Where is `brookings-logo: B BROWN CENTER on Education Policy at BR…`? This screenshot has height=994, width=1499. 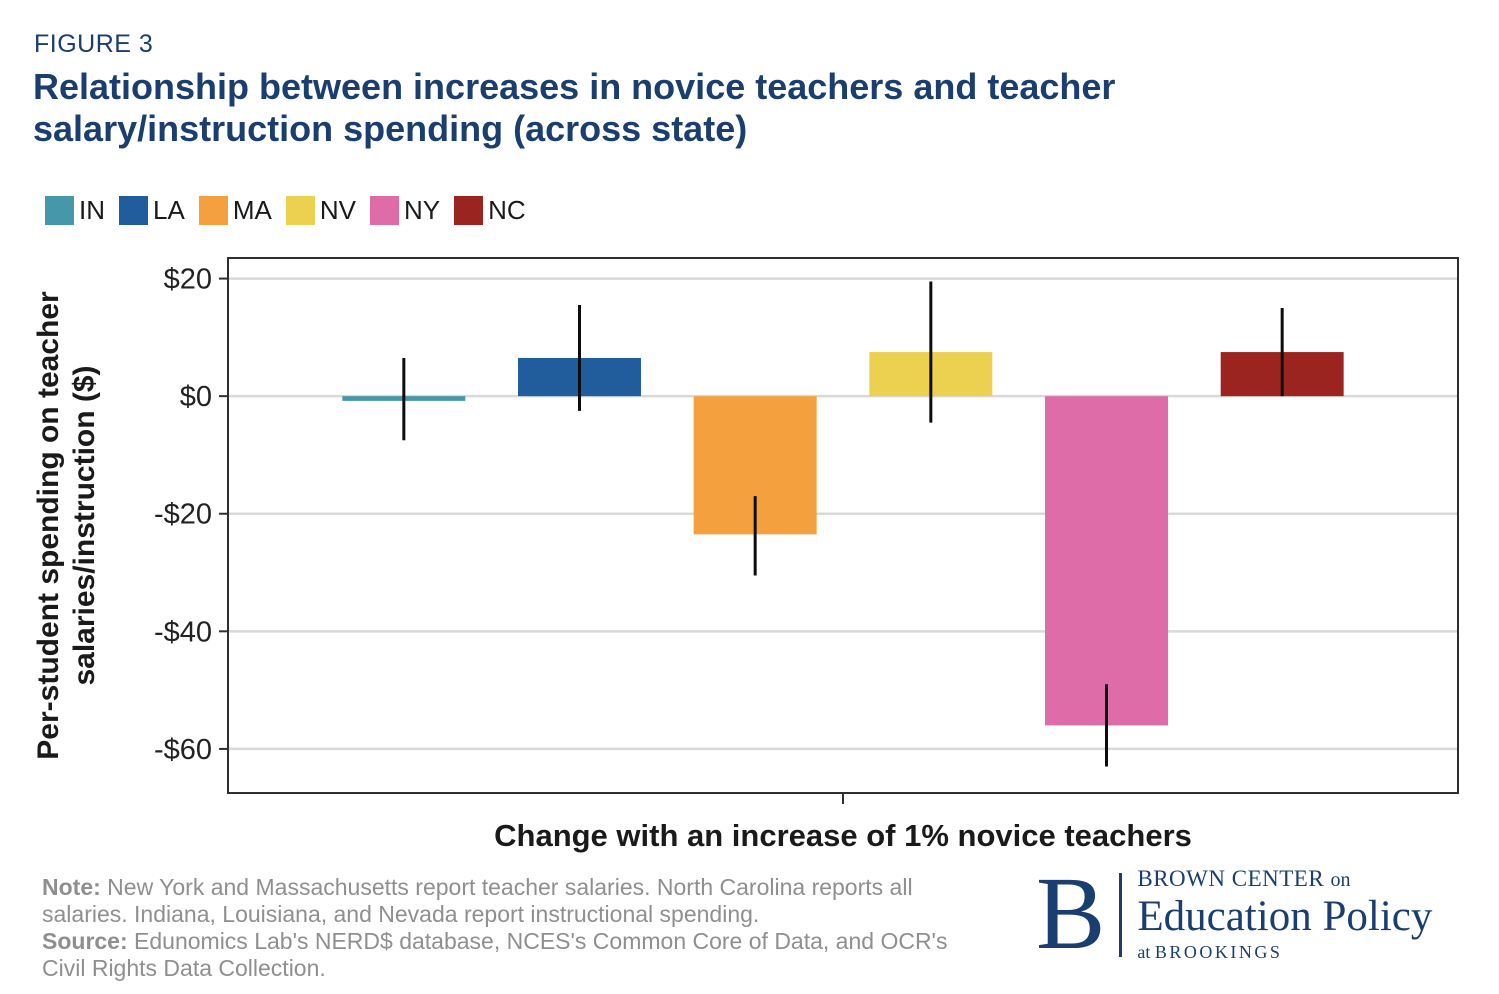 brookings-logo: B BROWN CENTER on Education Policy at BR… is located at coordinates (1234, 914).